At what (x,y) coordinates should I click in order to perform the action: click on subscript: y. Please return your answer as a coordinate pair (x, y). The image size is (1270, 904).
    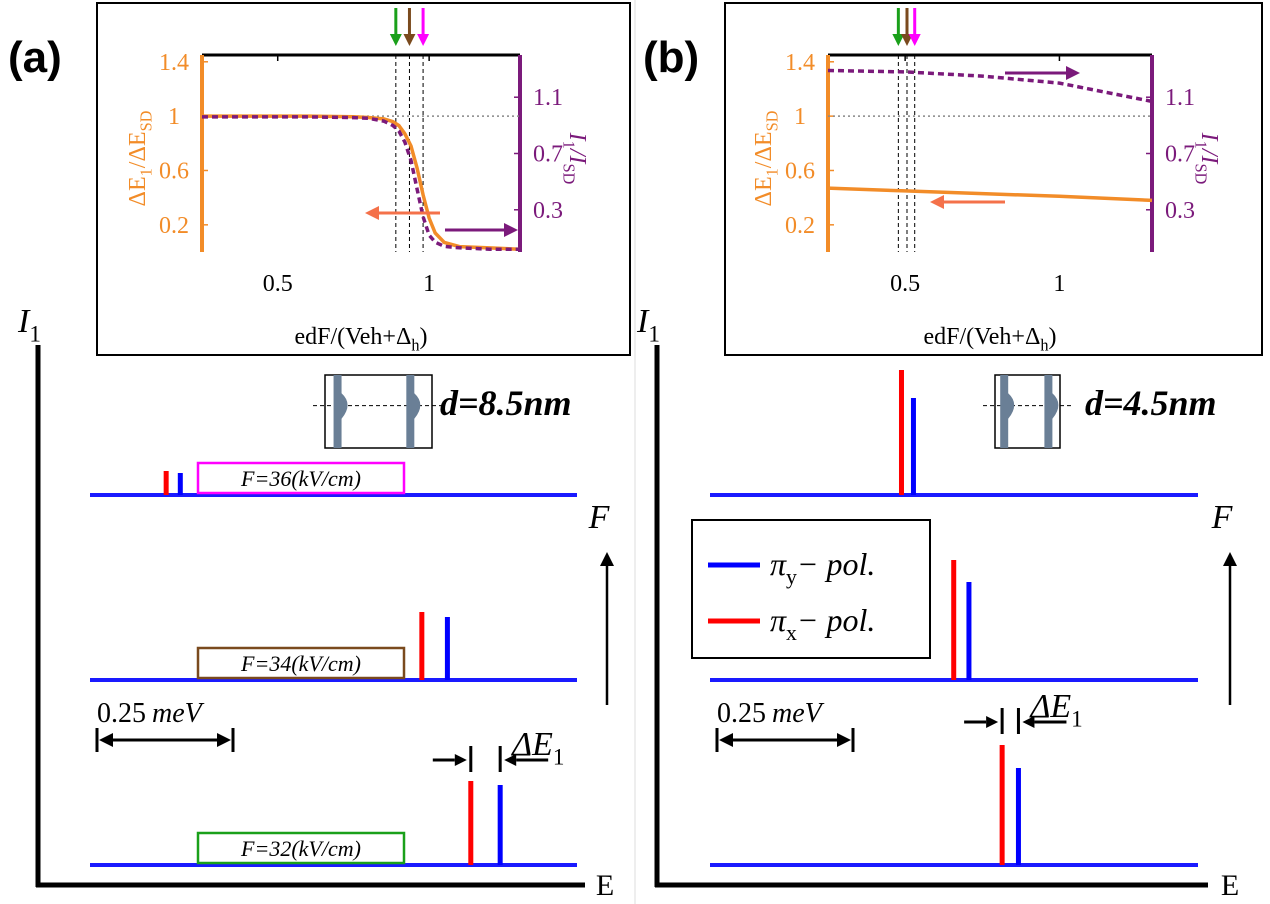
    Looking at the image, I should click on (791, 577).